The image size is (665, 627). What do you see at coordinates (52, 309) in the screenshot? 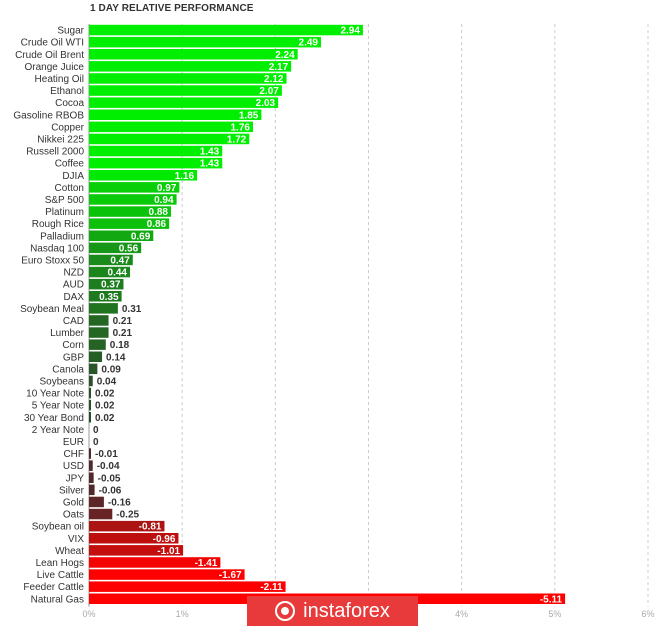
I see `category-label: Soybean Meal` at bounding box center [52, 309].